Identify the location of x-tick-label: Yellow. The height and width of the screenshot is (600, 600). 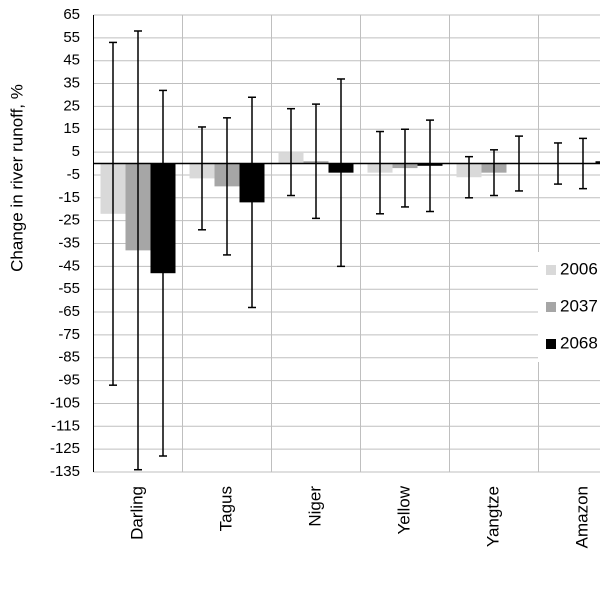
(403, 509).